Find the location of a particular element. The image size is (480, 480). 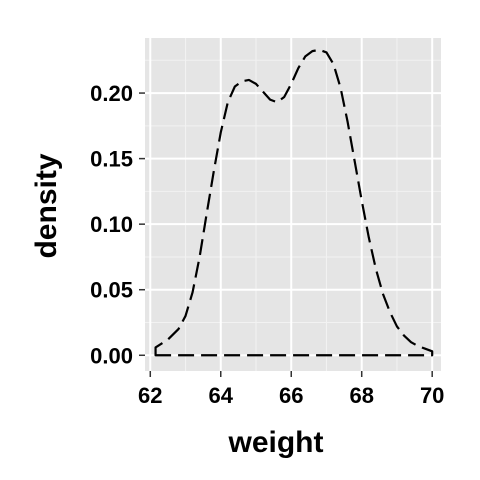

y-tick-label: 0.20 is located at coordinates (111, 93).